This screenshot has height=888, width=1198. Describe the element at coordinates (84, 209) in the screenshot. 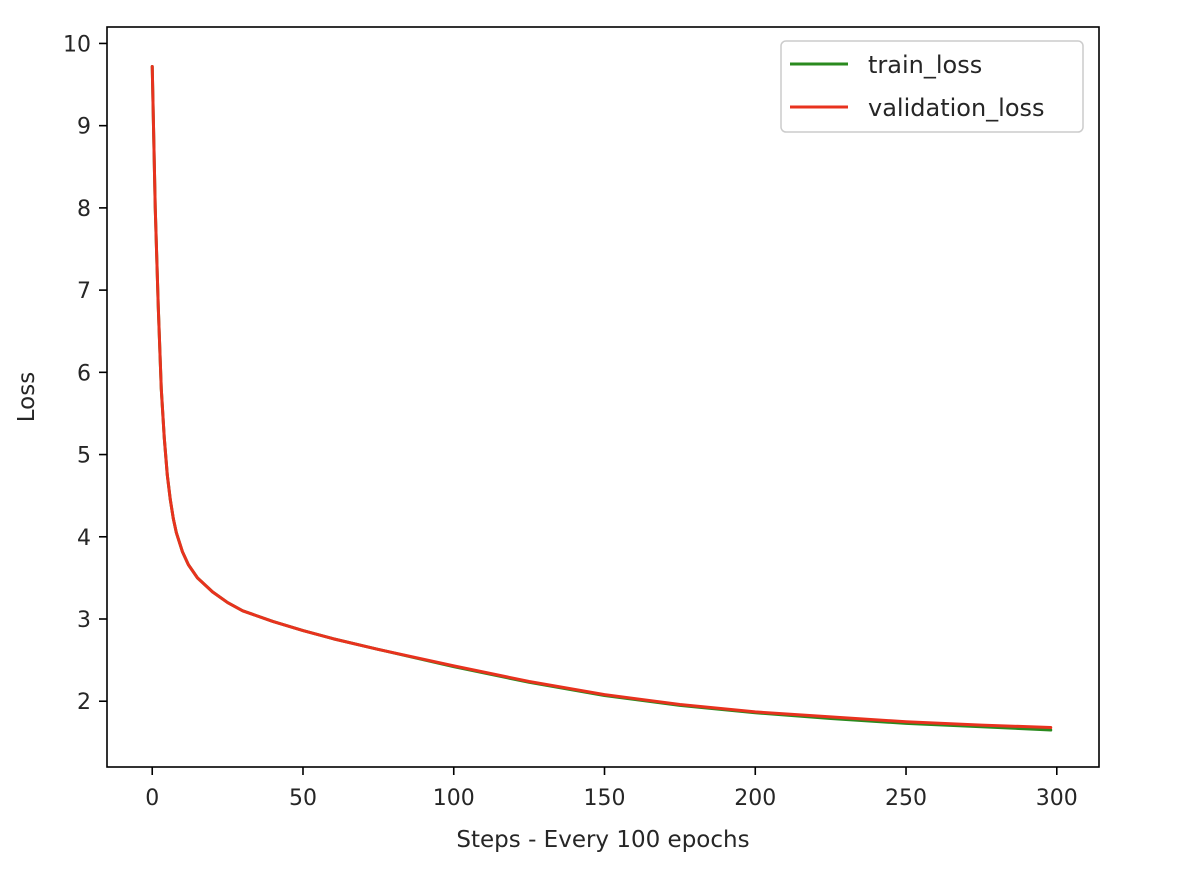

I see `y-tick-label: 8` at that location.